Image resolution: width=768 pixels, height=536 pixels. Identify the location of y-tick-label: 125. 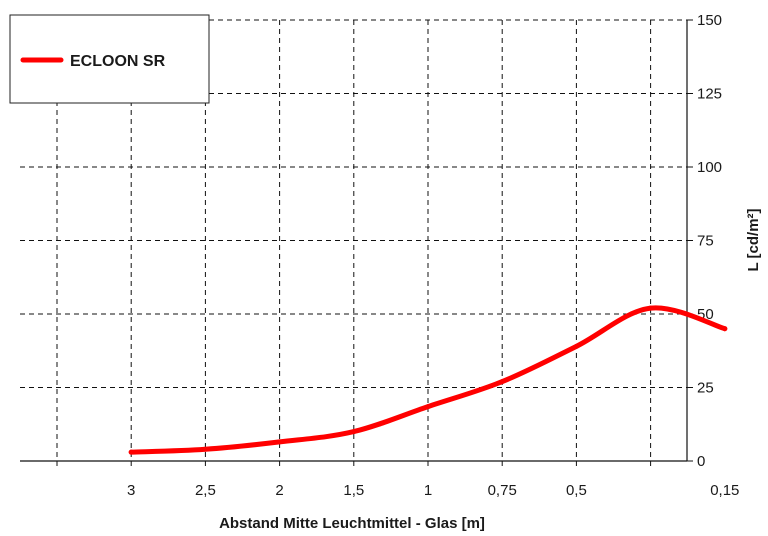
(709, 94).